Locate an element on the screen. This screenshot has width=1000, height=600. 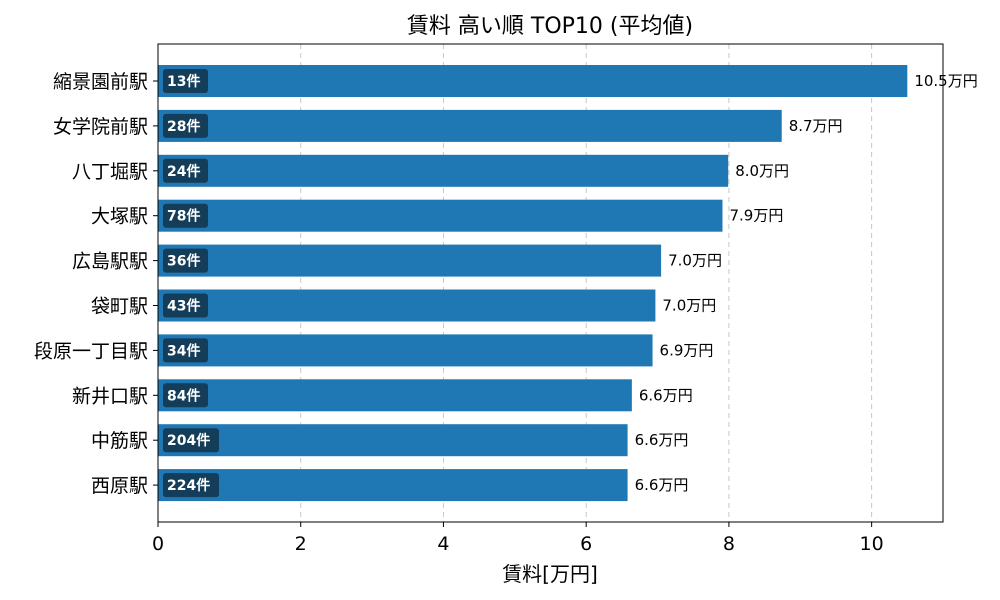
count-label: 28件 is located at coordinates (183, 126).